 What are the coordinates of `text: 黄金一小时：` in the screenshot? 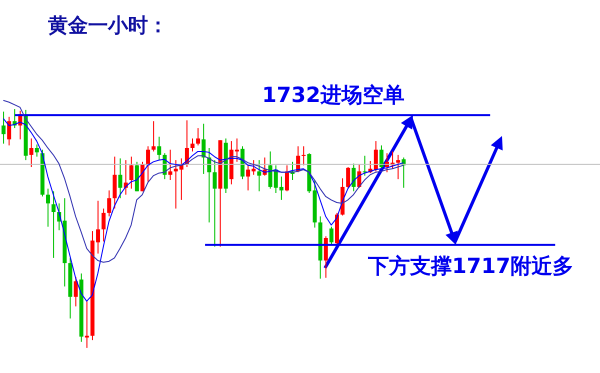 It's located at (108, 25).